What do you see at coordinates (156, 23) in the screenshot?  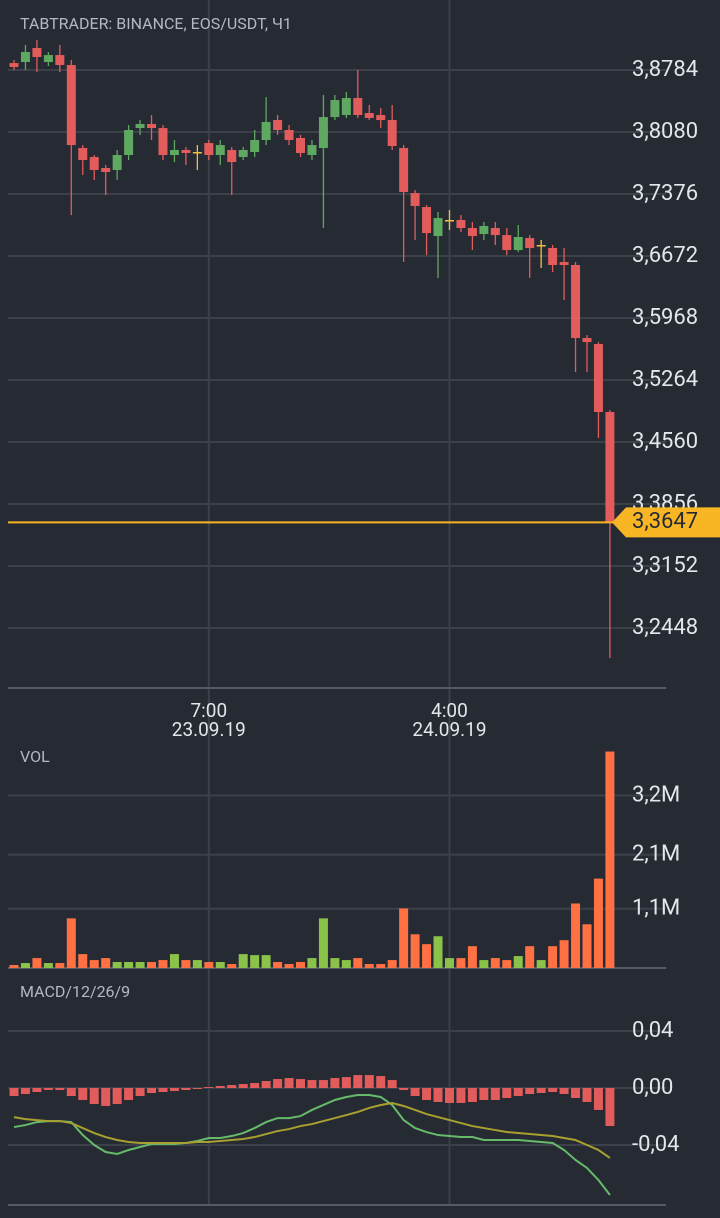 I see `panel-title: TABTRADER: BINANCE, EOS/USDT, Ч1` at bounding box center [156, 23].